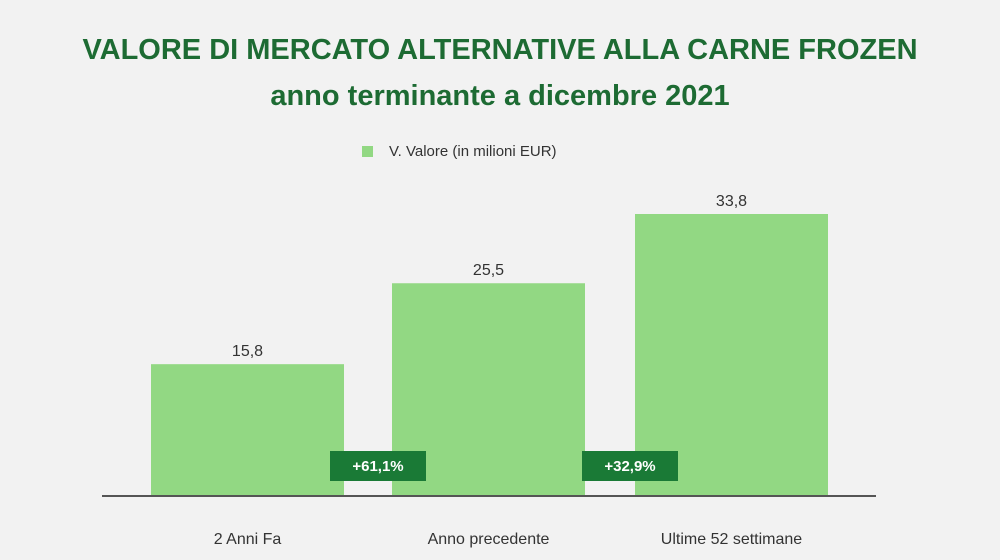  I want to click on growth-badge-label: +61,1%, so click(377, 466).